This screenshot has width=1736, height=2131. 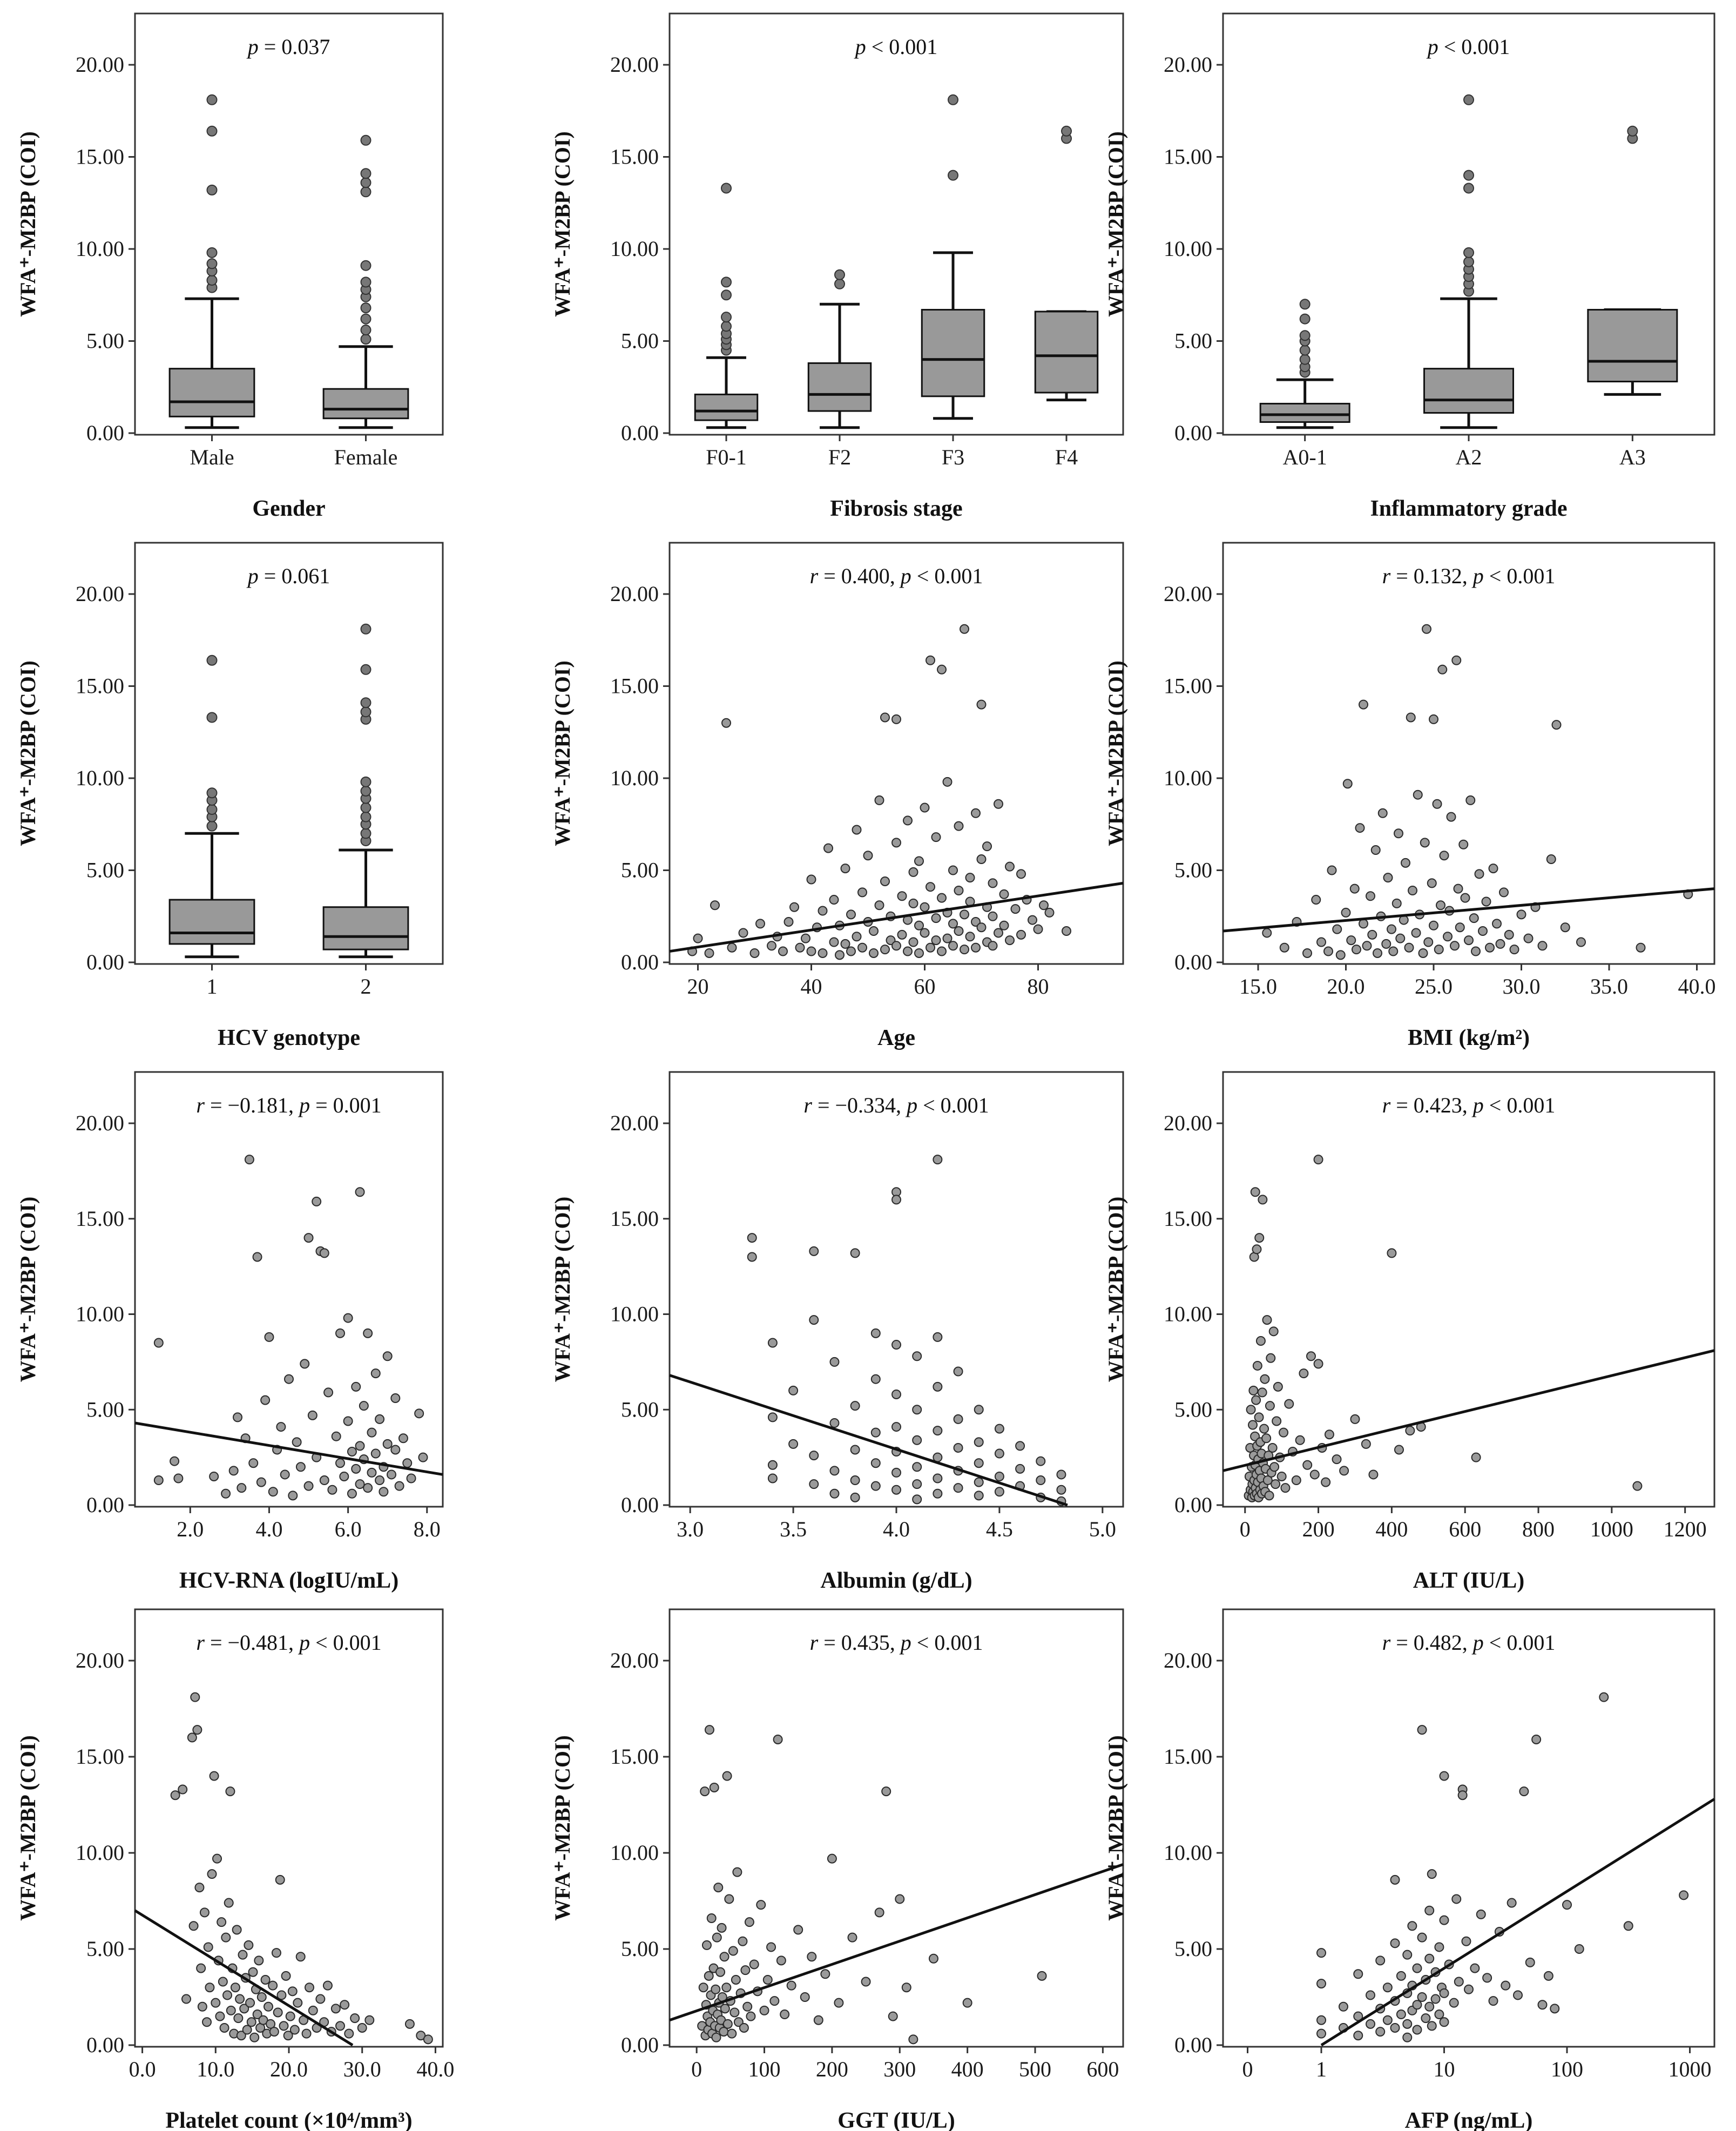 What do you see at coordinates (346, 1643) in the screenshot?
I see `stat-stat-rest2: < 0.001` at bounding box center [346, 1643].